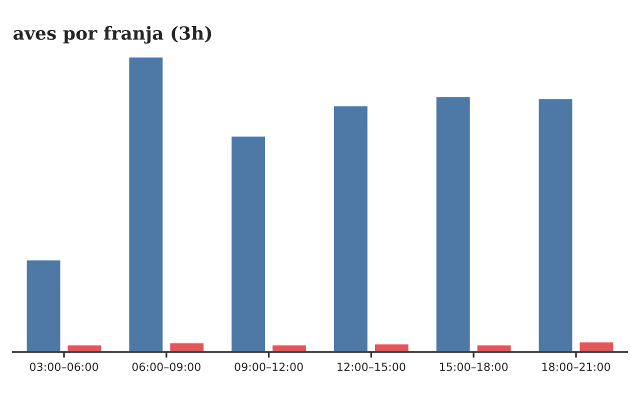 The image size is (640, 400). Describe the element at coordinates (474, 367) in the screenshot. I see `x-tick-label: 15:00–18:00` at that location.